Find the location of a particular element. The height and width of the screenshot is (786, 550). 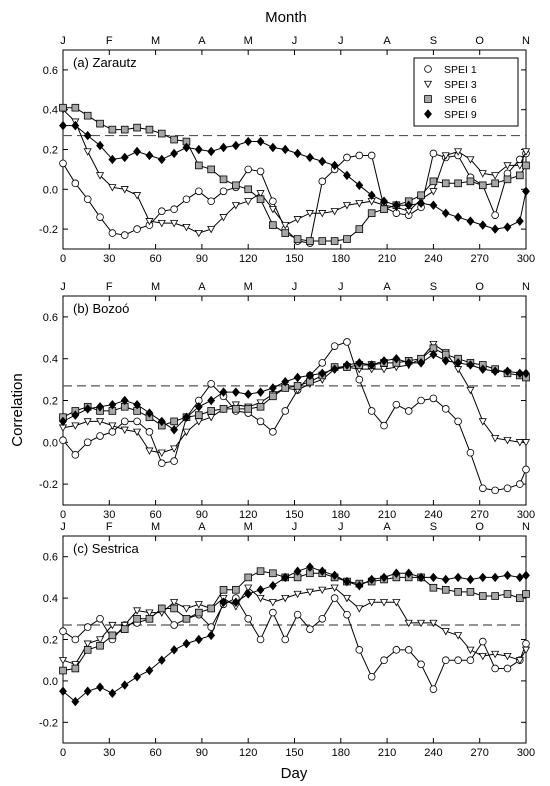

series-line is located at coordinates (295, 177).